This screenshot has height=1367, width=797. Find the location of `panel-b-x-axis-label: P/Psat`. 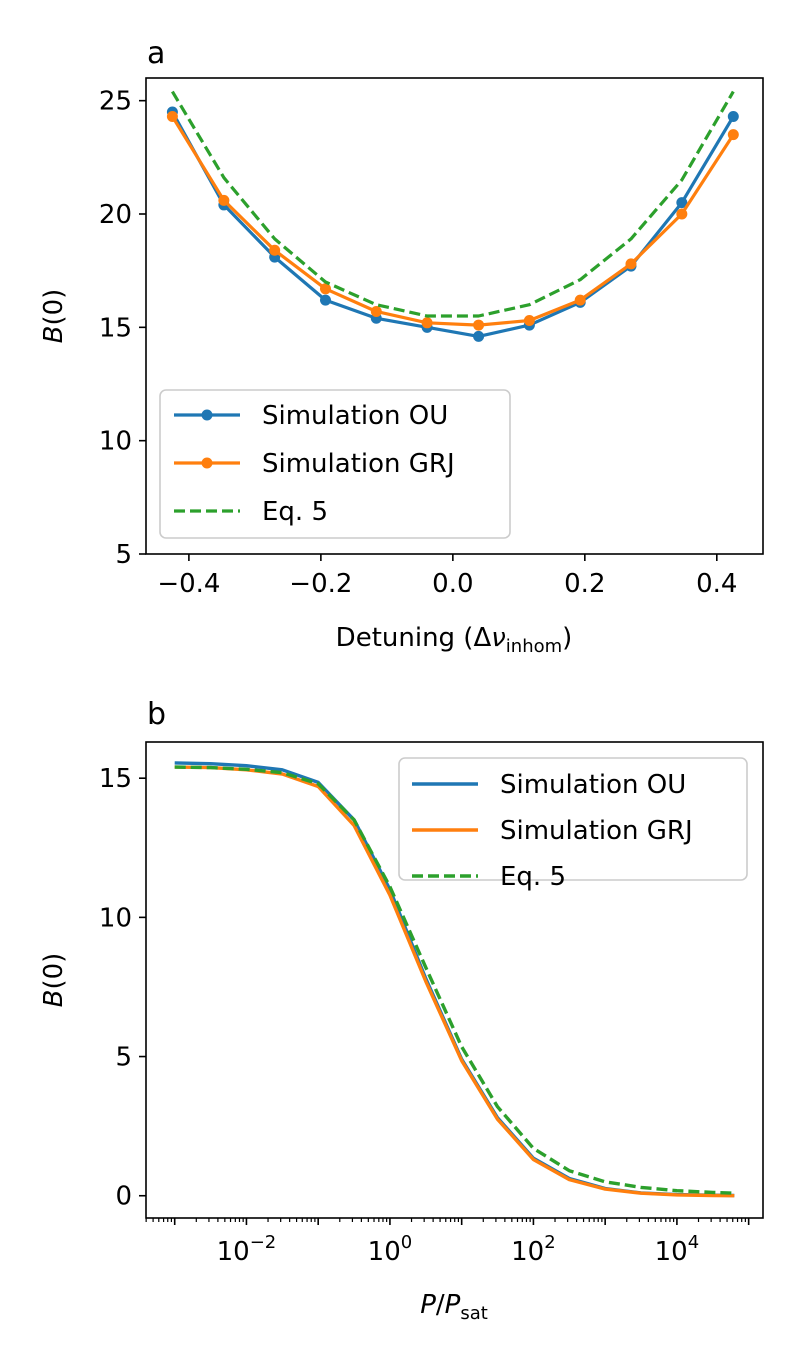

panel-b-x-axis-label: P/Psat is located at coordinates (454, 1307).